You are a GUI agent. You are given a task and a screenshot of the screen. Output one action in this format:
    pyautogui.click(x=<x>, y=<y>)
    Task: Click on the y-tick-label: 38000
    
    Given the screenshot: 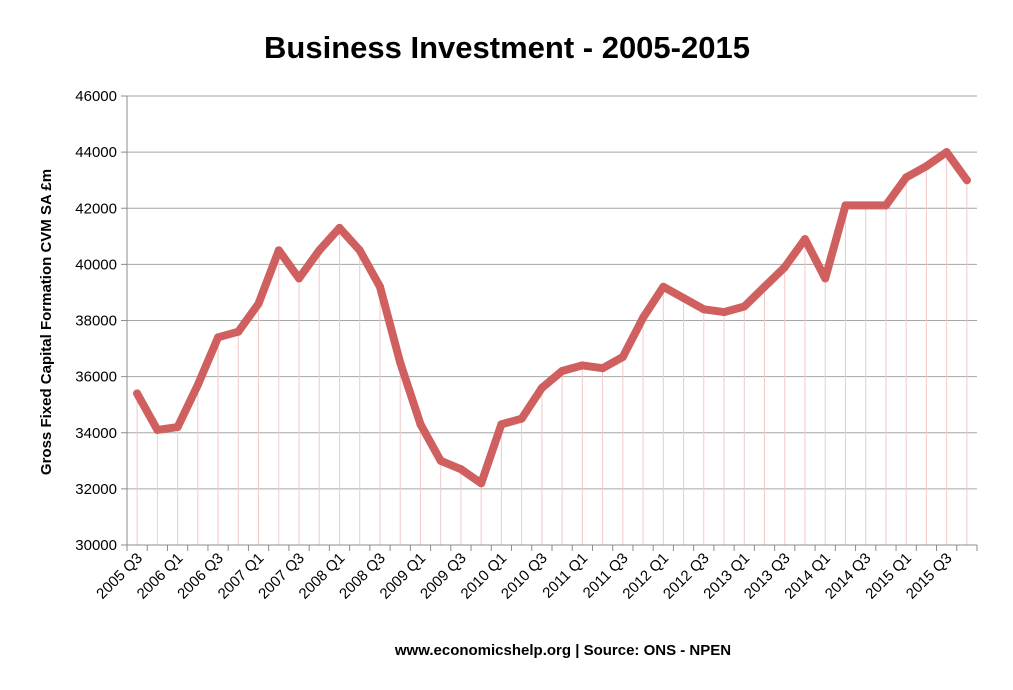 What is the action you would take?
    pyautogui.click(x=96, y=321)
    